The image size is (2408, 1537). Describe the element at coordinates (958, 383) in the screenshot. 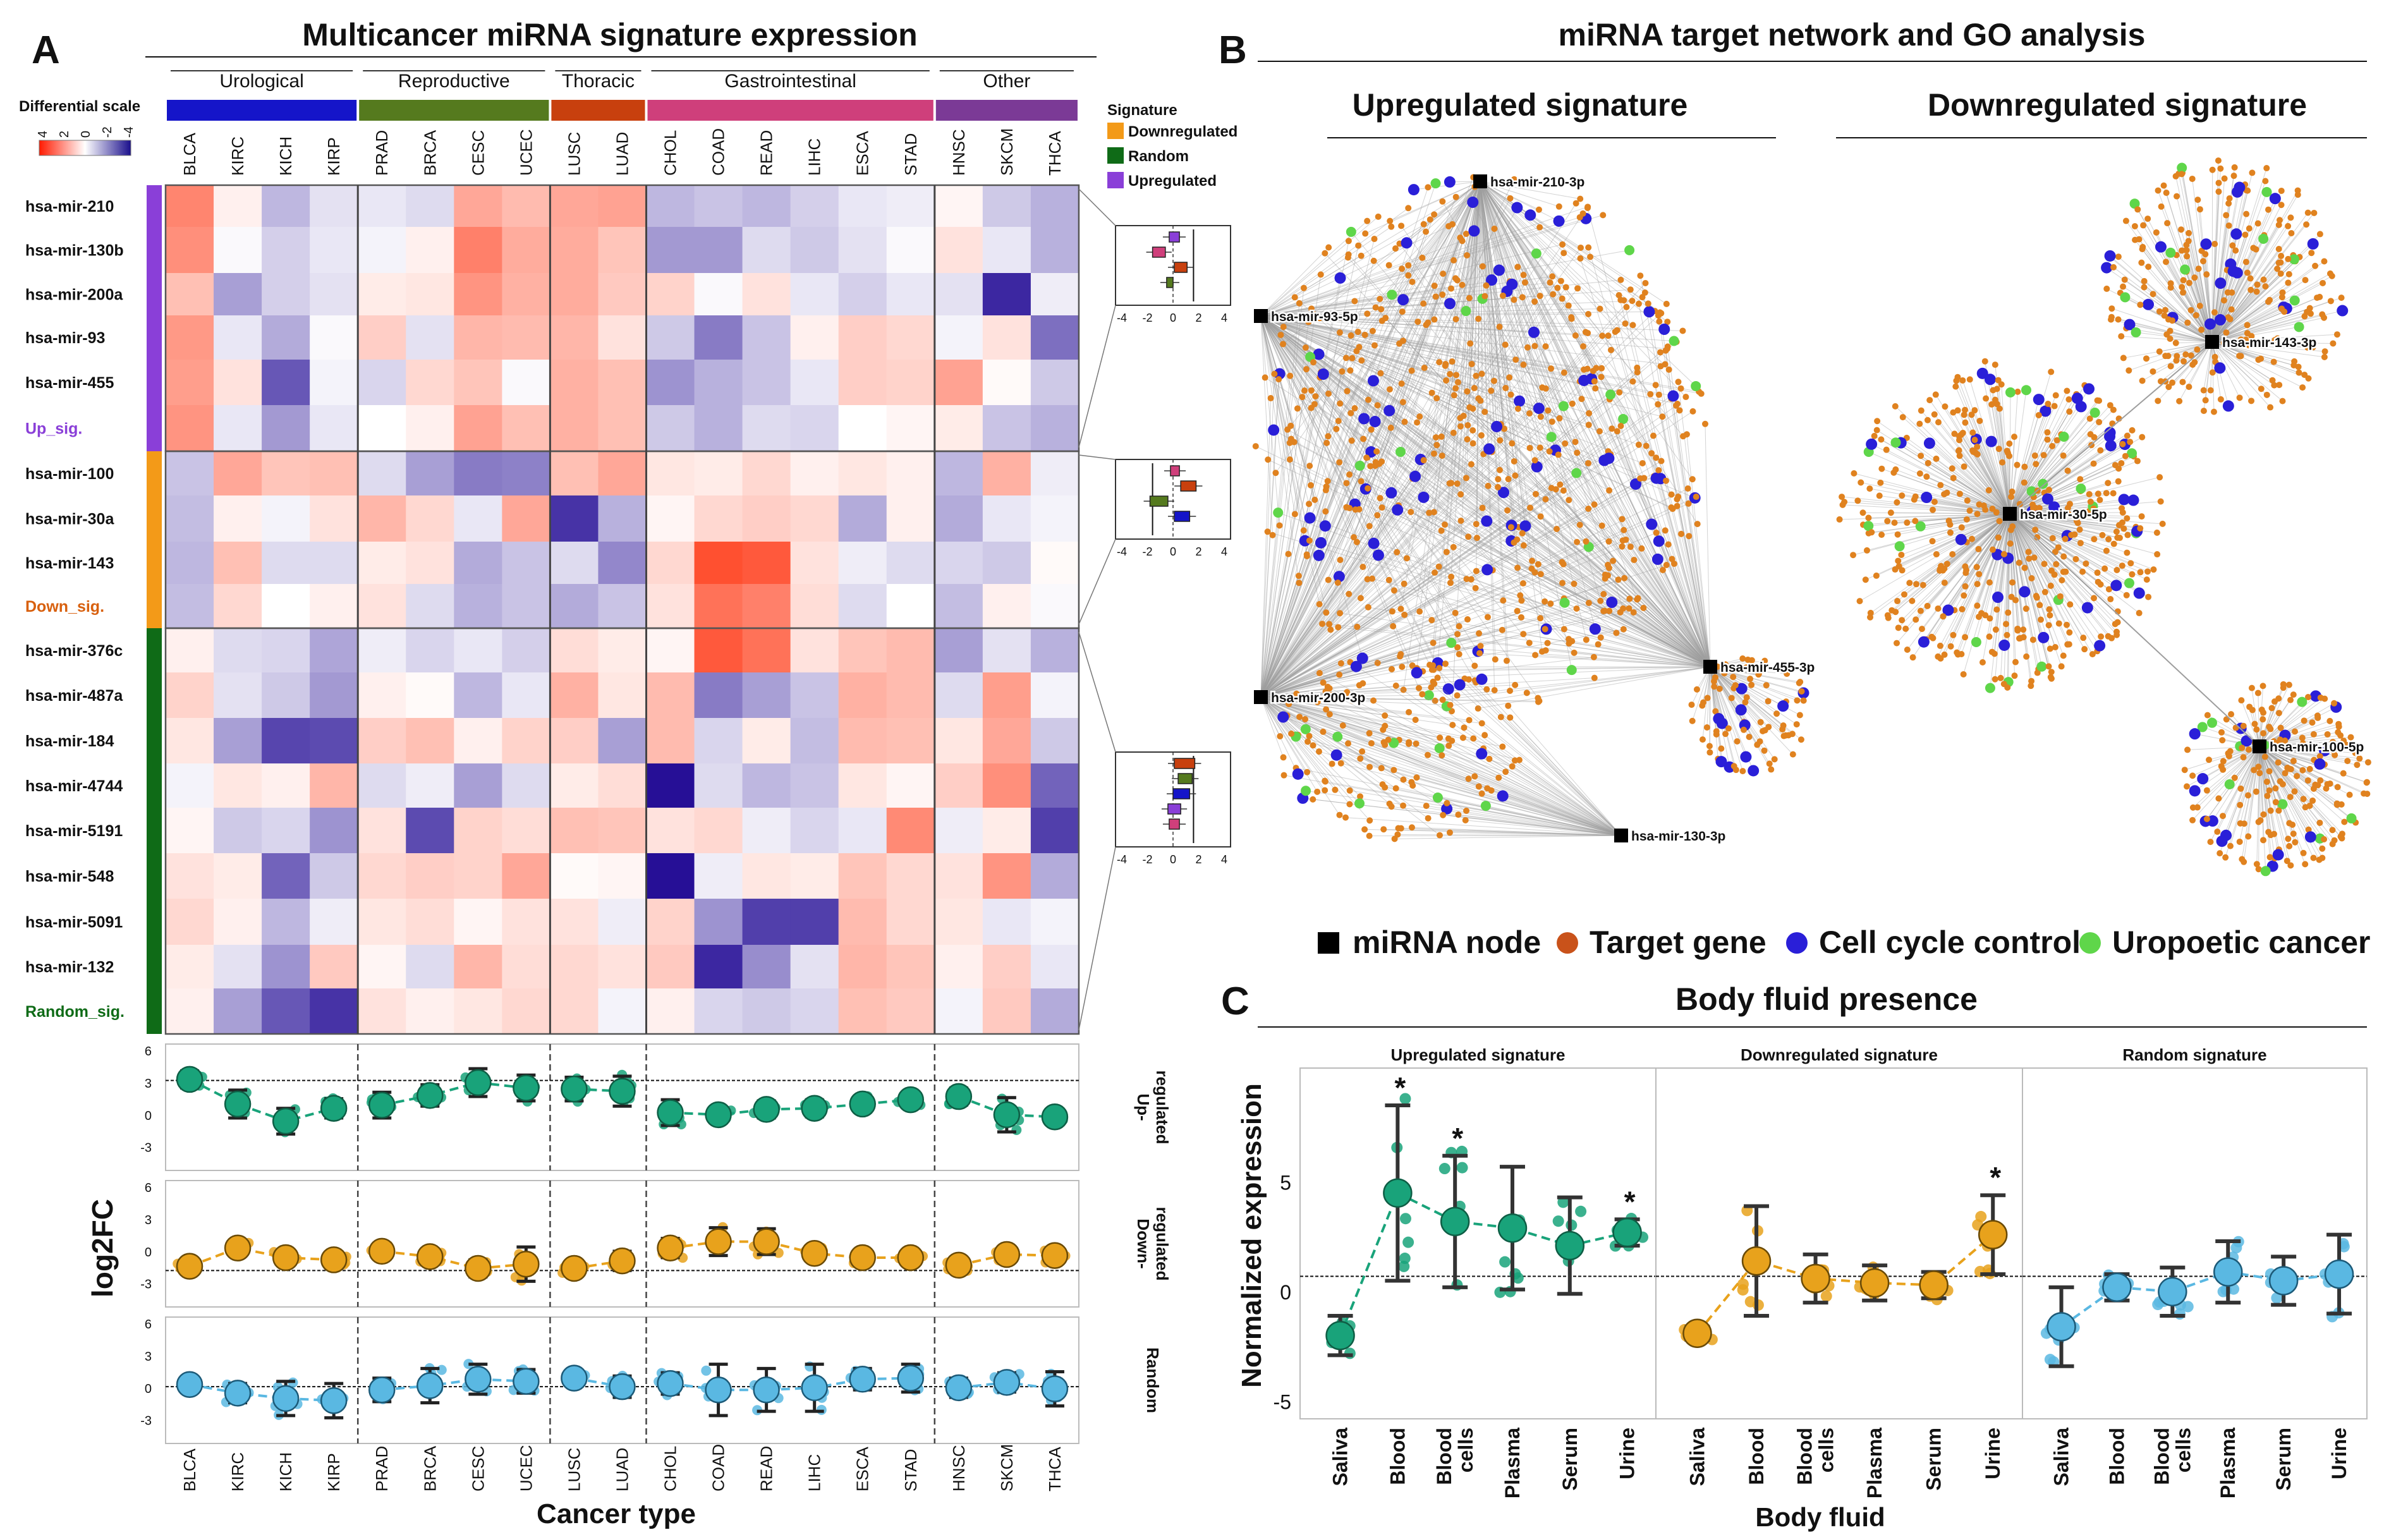

I see `heatmap-cell-hsa-mir-455-hnsc` at that location.